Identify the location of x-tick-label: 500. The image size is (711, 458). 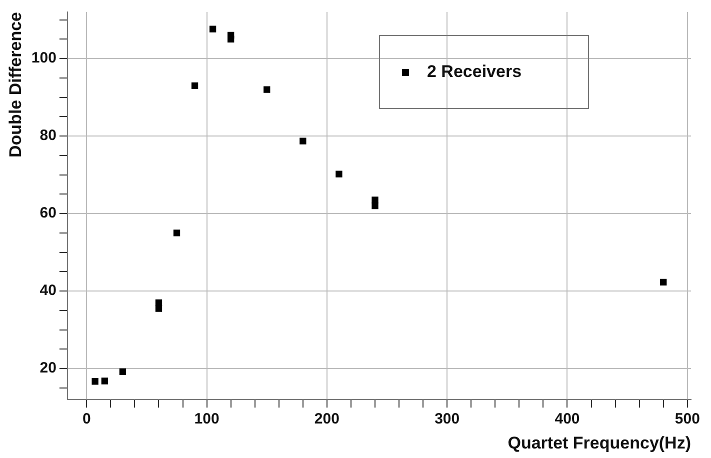
(687, 419).